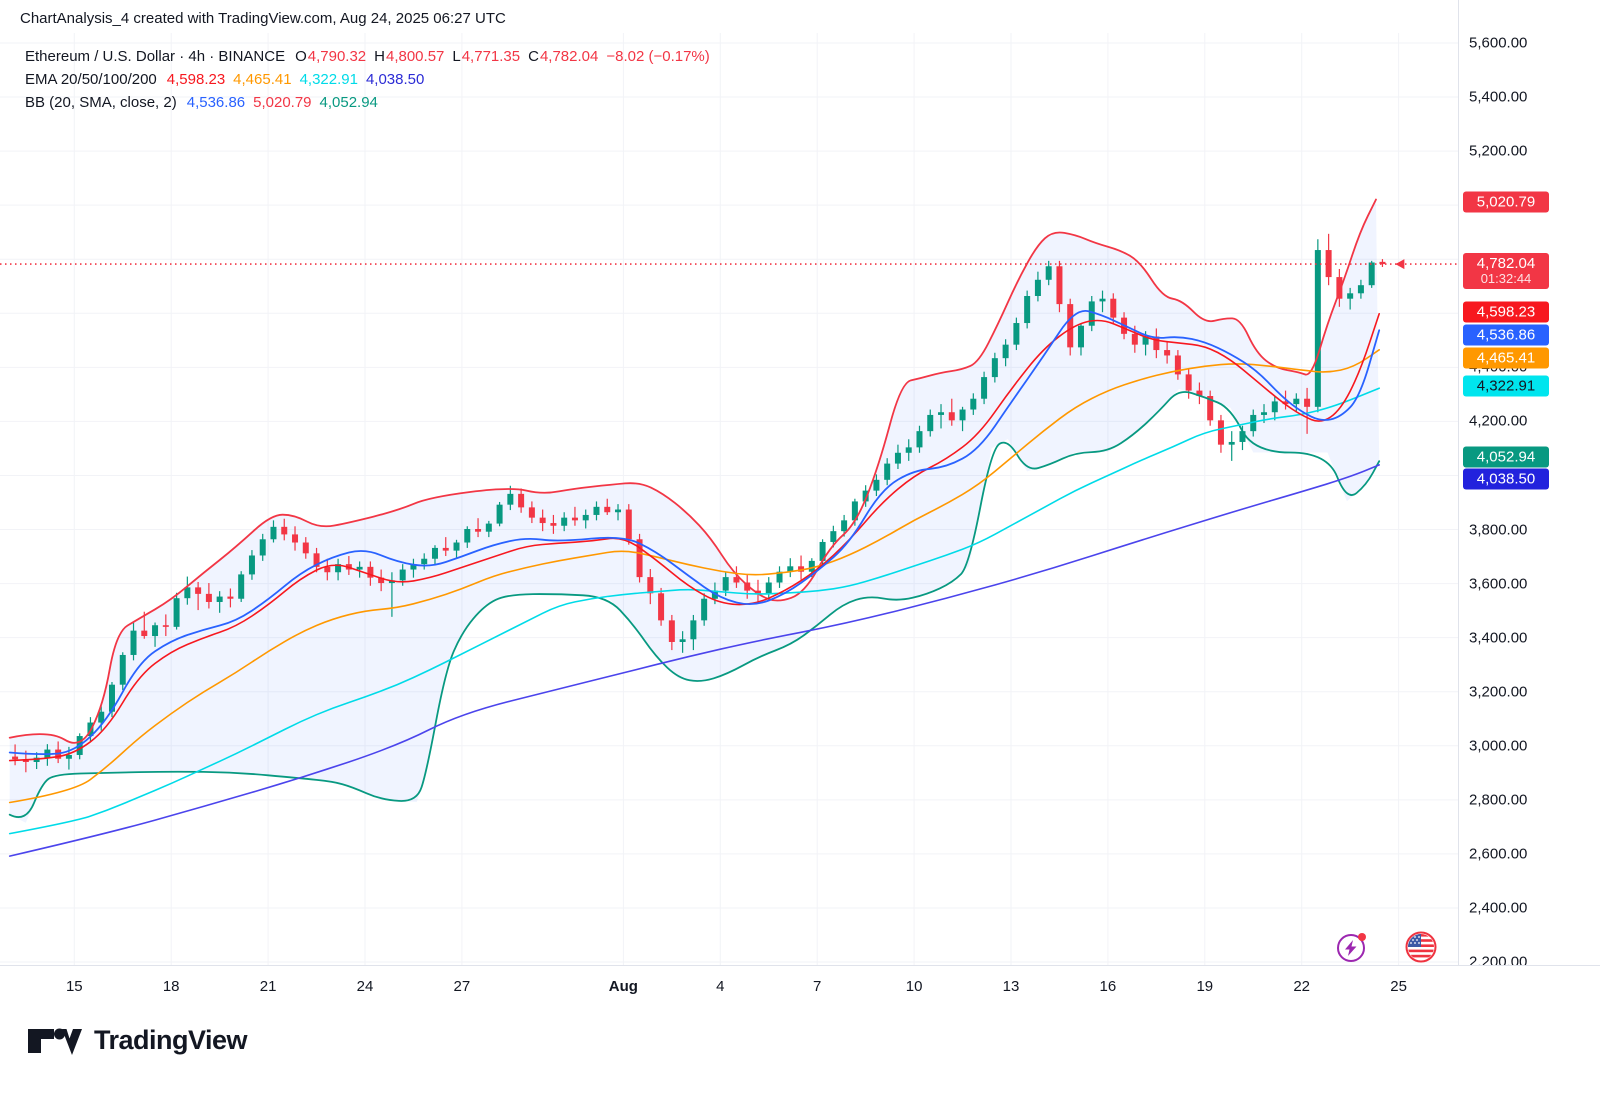 This screenshot has height=1102, width=1600. Describe the element at coordinates (1302, 986) in the screenshot. I see `time-axis-label: 22` at that location.